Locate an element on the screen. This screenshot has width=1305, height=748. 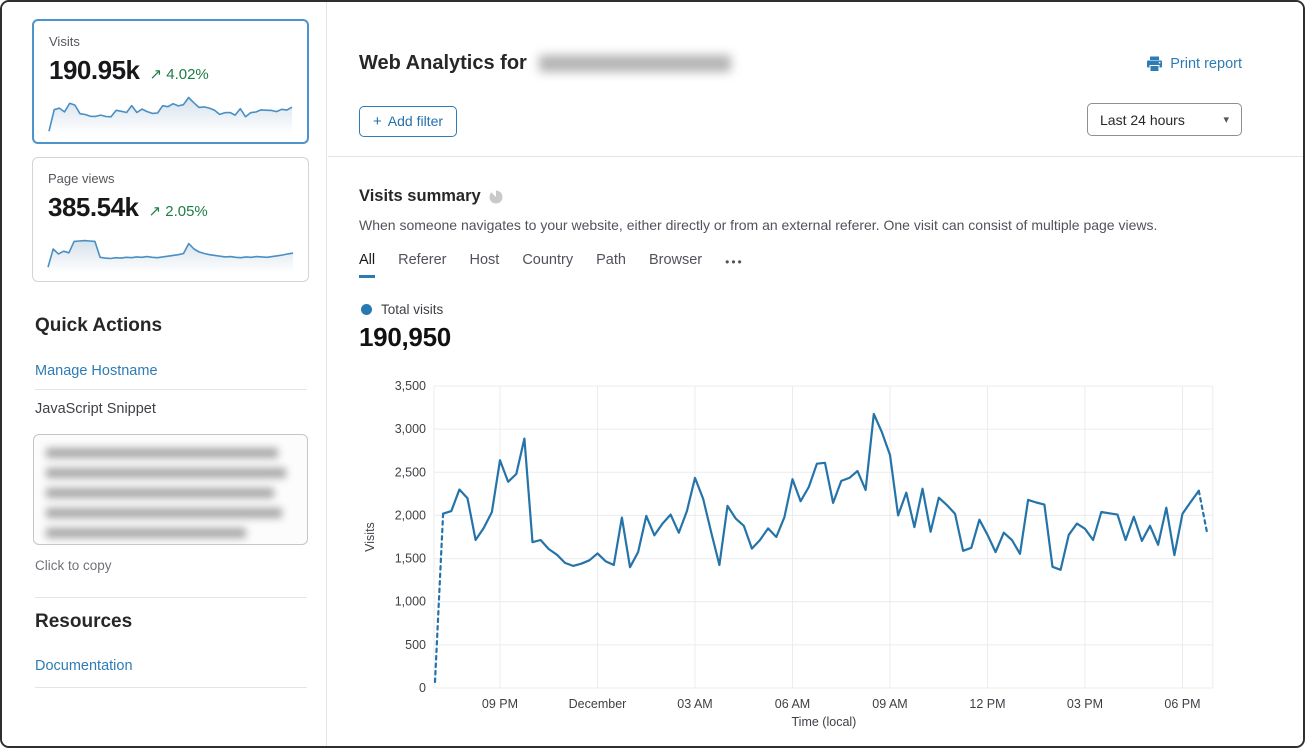
print-report-label: Print report is located at coordinates (1206, 64).